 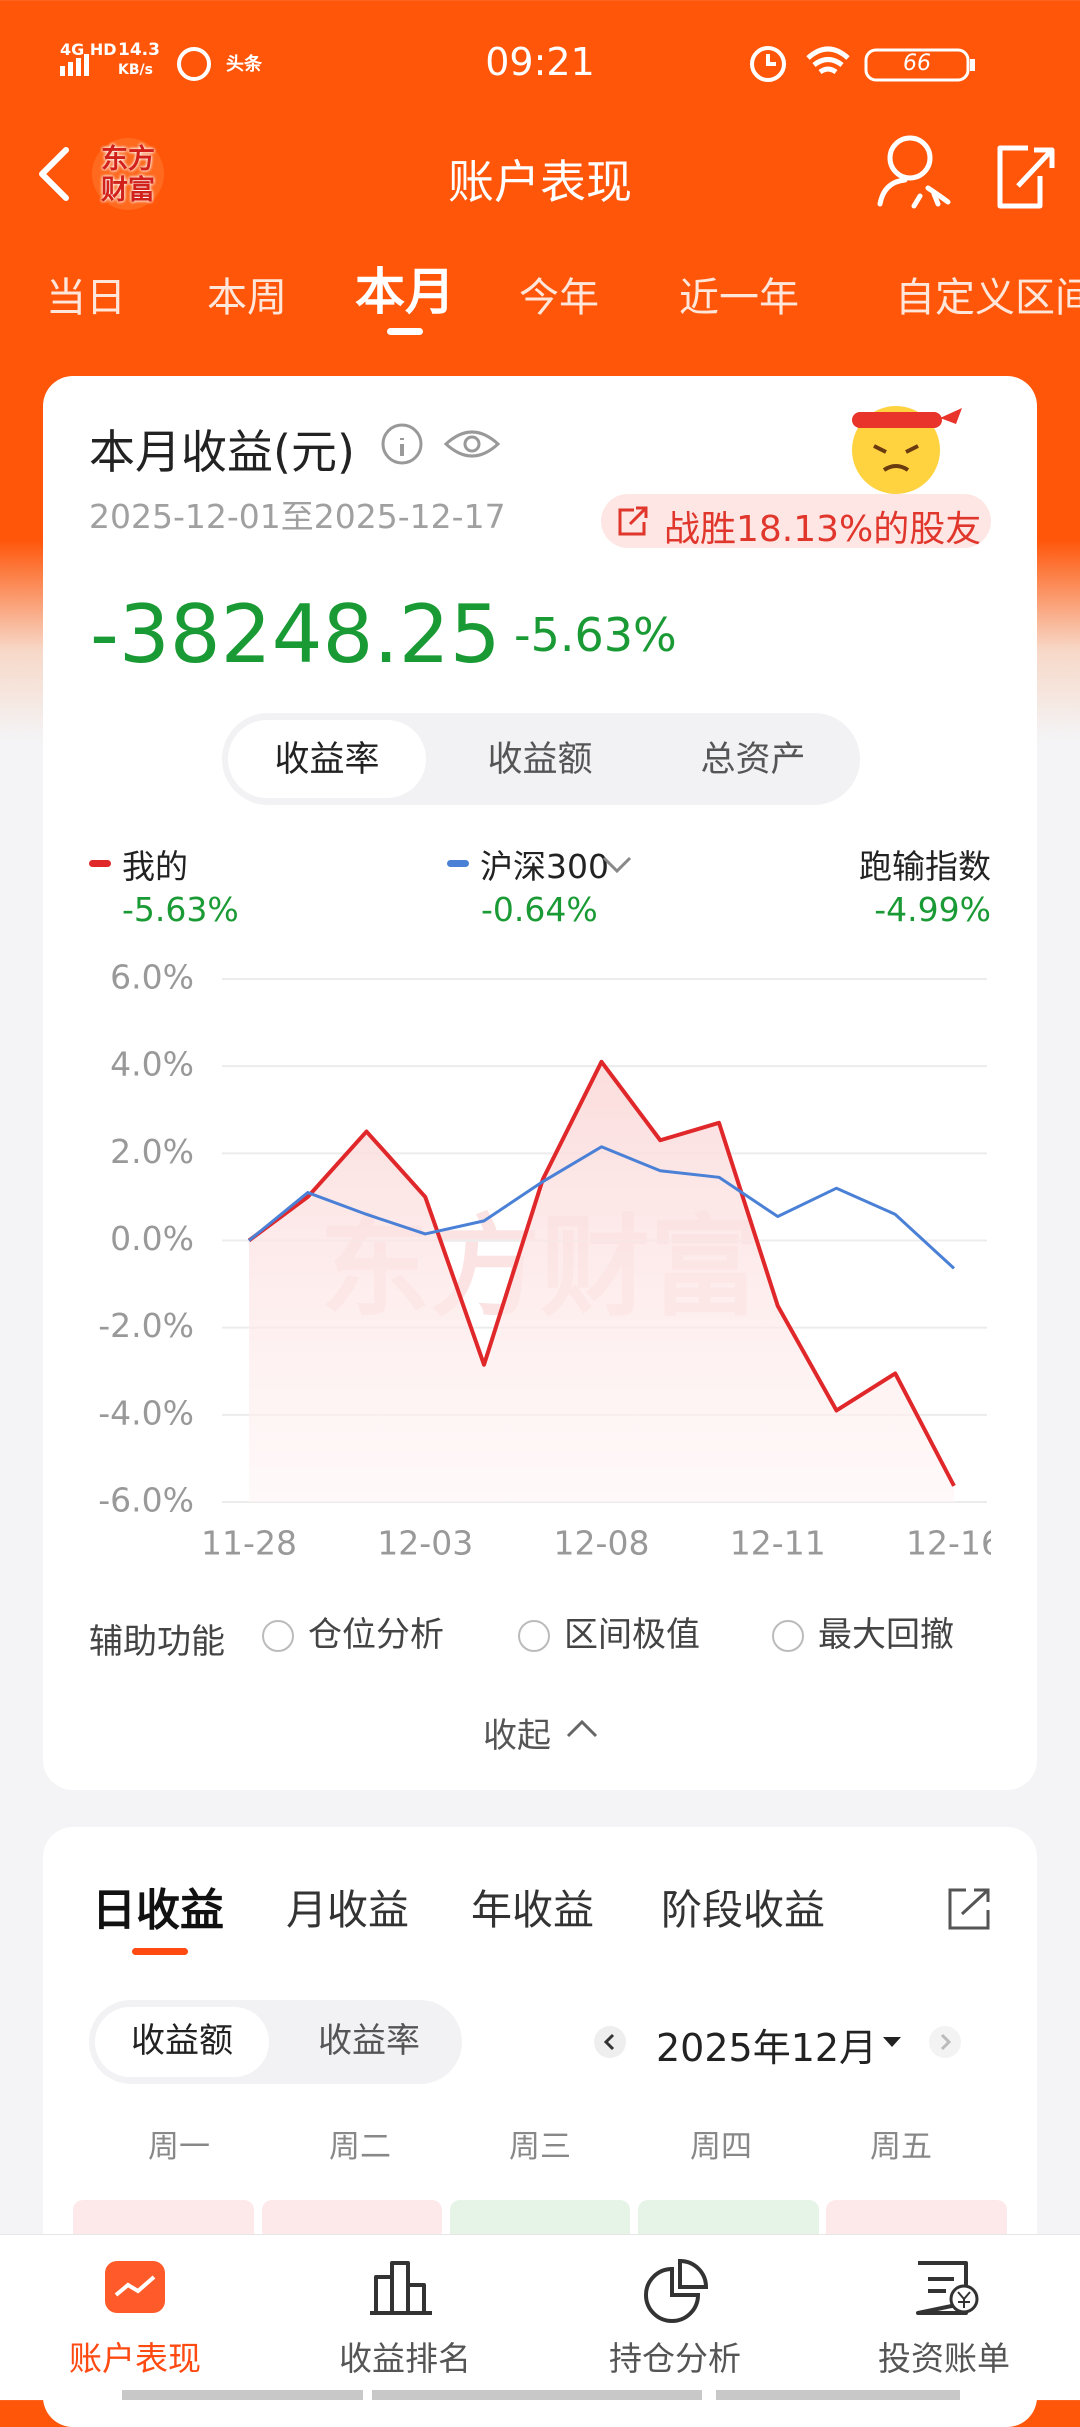 I want to click on badge, so click(x=796, y=521).